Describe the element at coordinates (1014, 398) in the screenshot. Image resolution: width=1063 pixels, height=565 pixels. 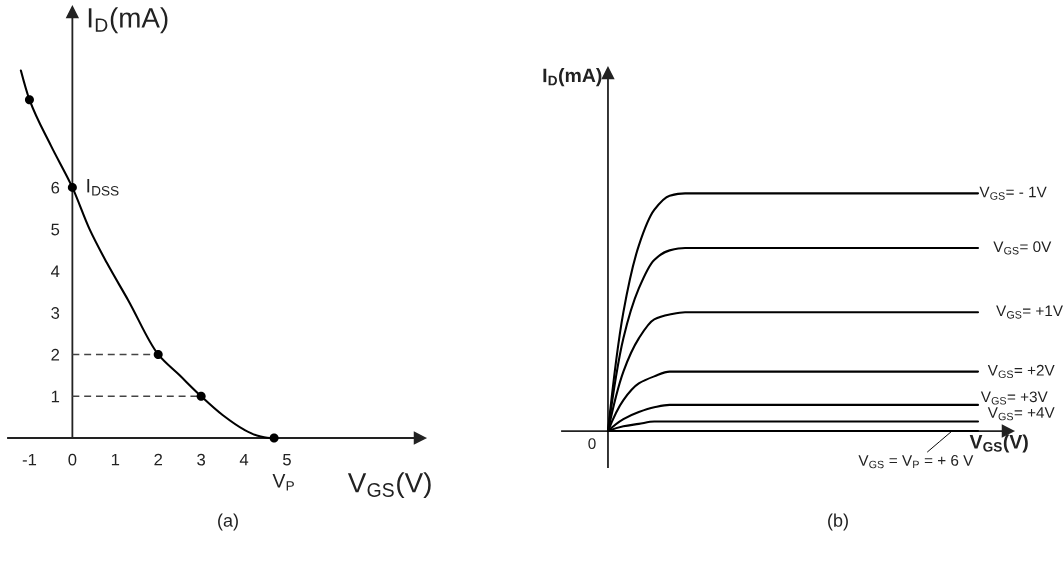
I see `series-label: V$_{GS}$= +3V` at that location.